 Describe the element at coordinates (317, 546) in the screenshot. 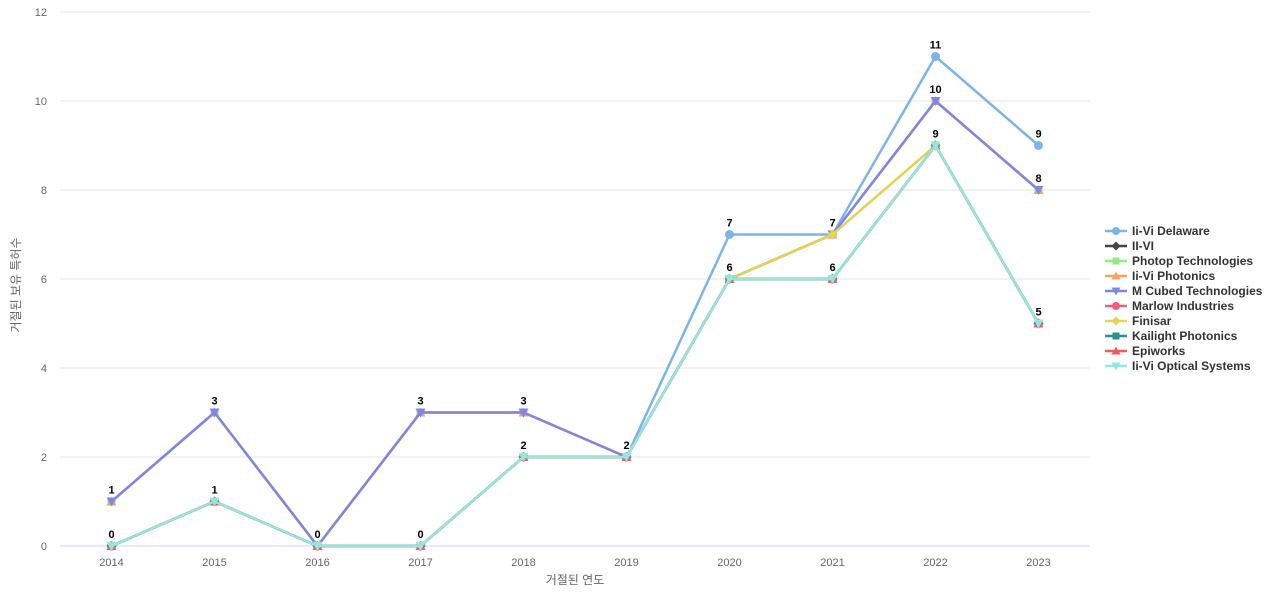

I see `data-point-ii-vi-optical-systems-2016` at that location.